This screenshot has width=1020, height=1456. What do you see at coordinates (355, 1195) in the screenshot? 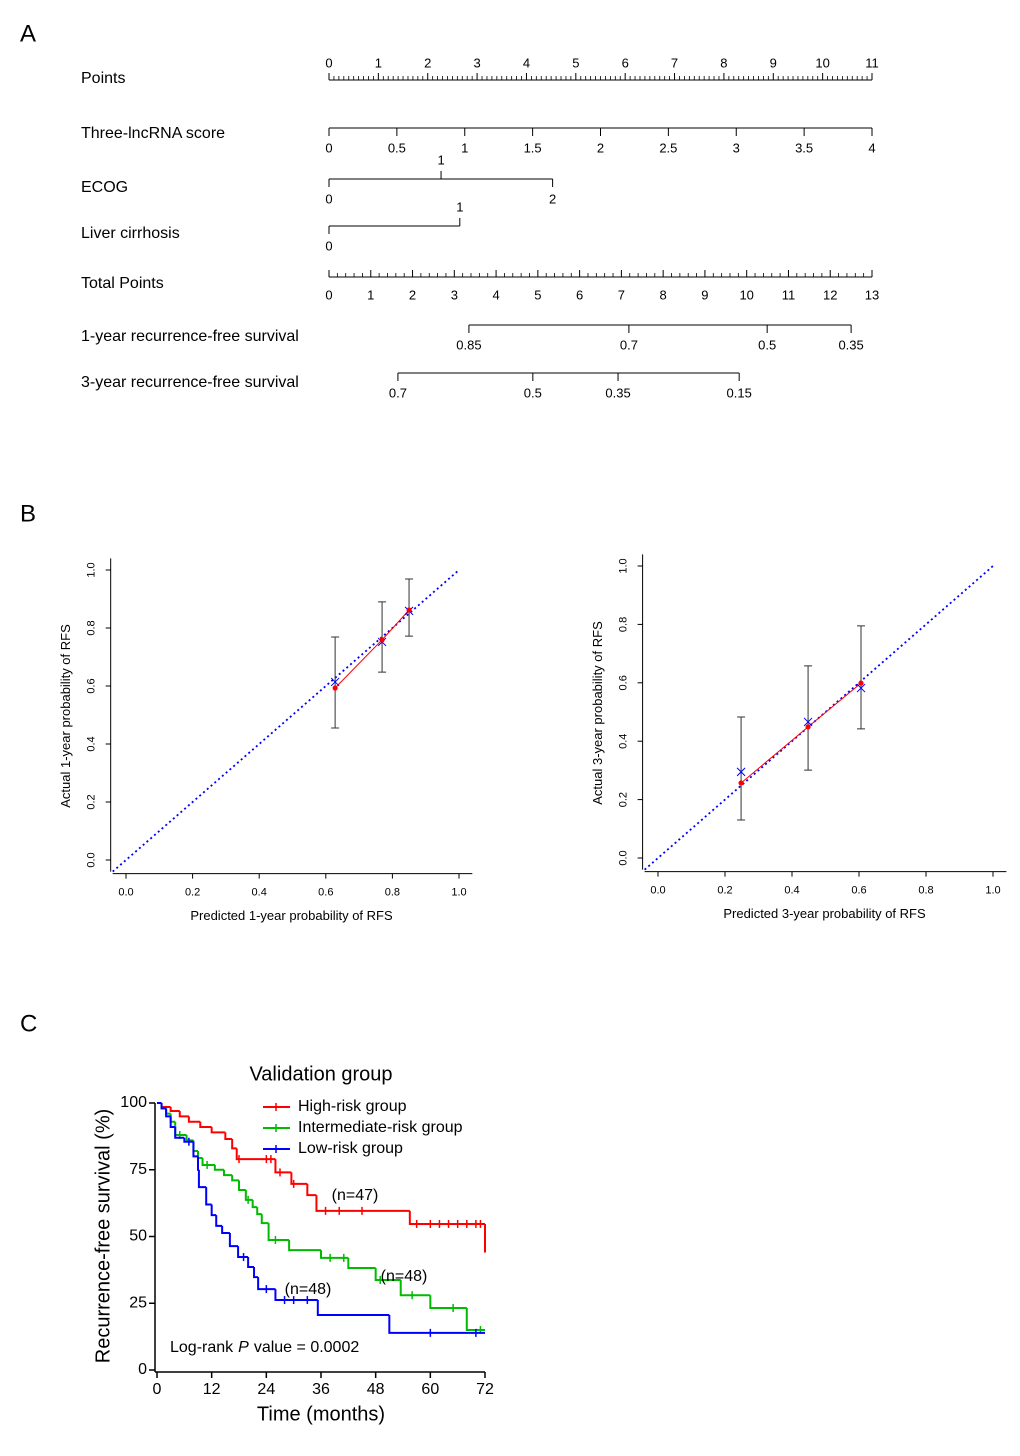
I see `n-annotation: (n=47)` at bounding box center [355, 1195].